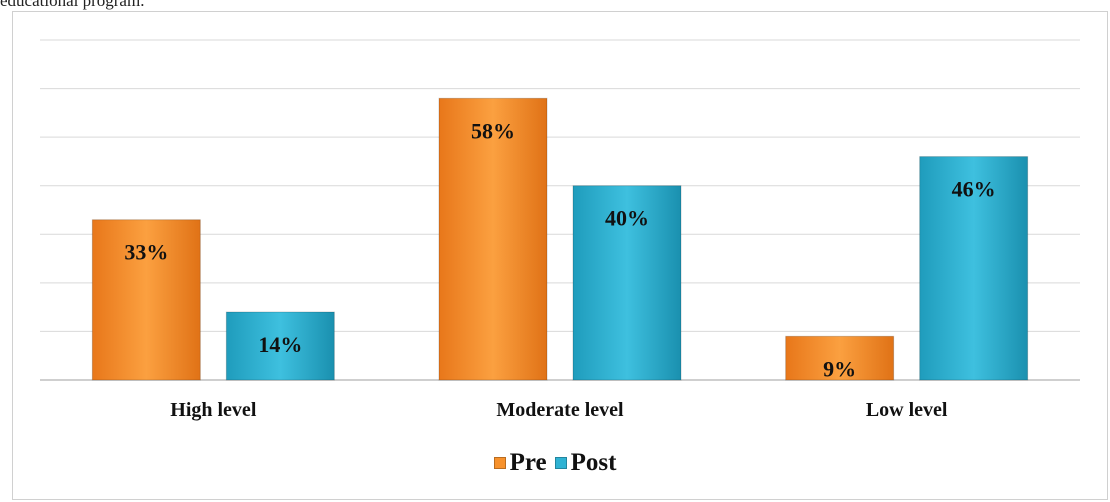 This screenshot has height=502, width=1110. I want to click on x-tick-label: High level, so click(213, 410).